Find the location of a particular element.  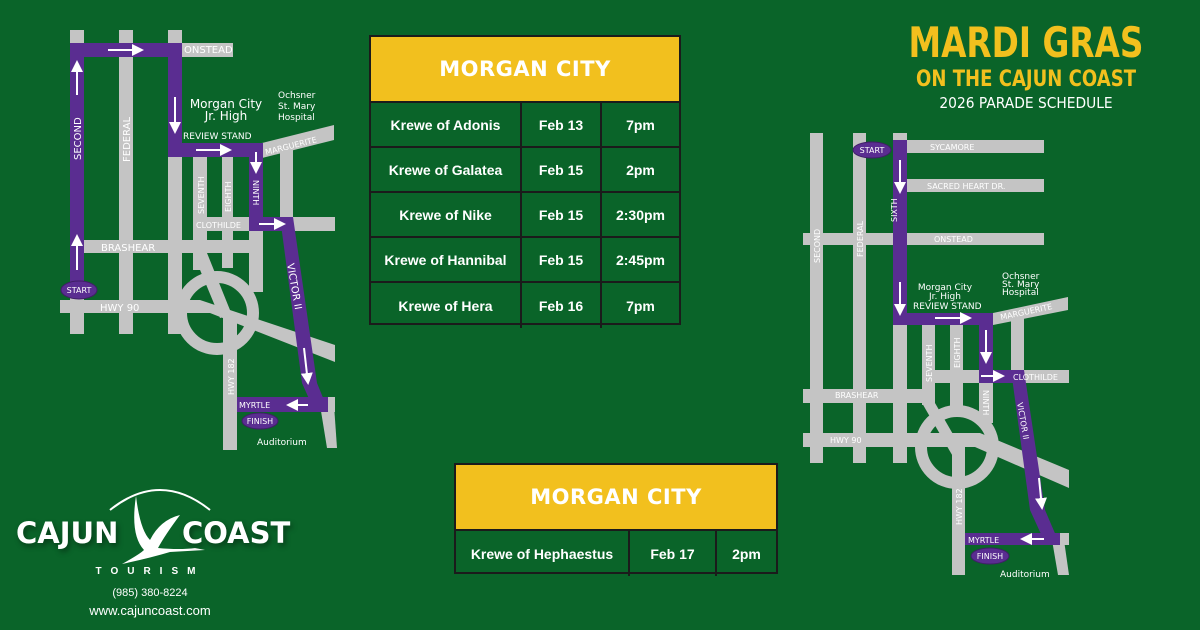

cell-time: 2:30pm is located at coordinates (640, 214).